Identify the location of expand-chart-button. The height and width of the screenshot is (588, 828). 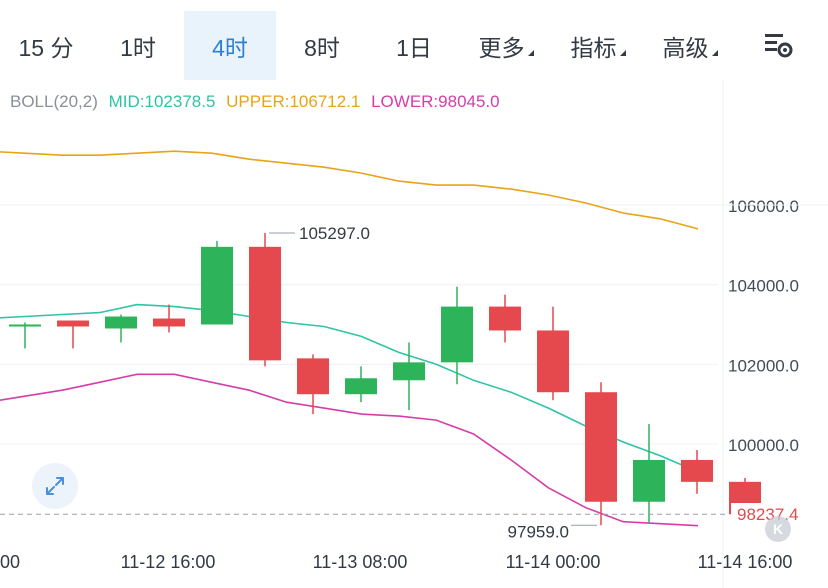
(55, 486).